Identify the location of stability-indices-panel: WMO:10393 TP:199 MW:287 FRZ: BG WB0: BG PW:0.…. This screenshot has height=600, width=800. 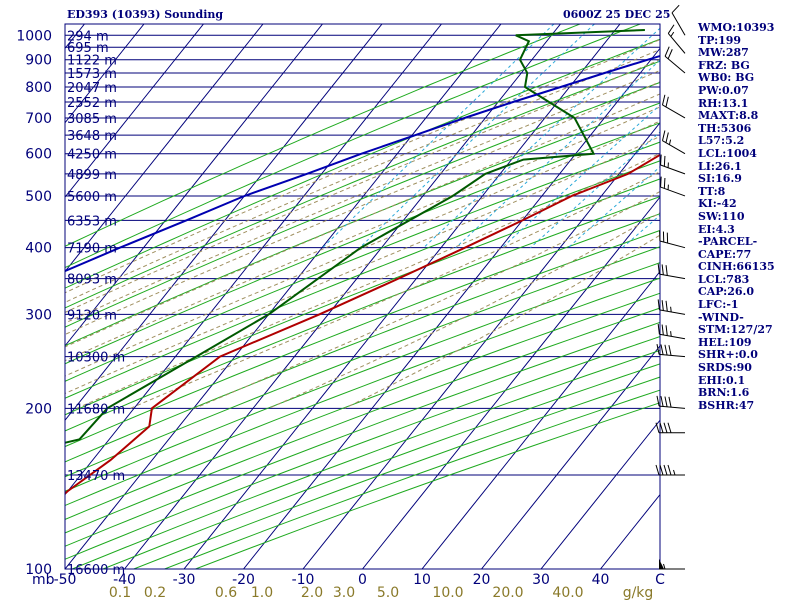
(748, 216).